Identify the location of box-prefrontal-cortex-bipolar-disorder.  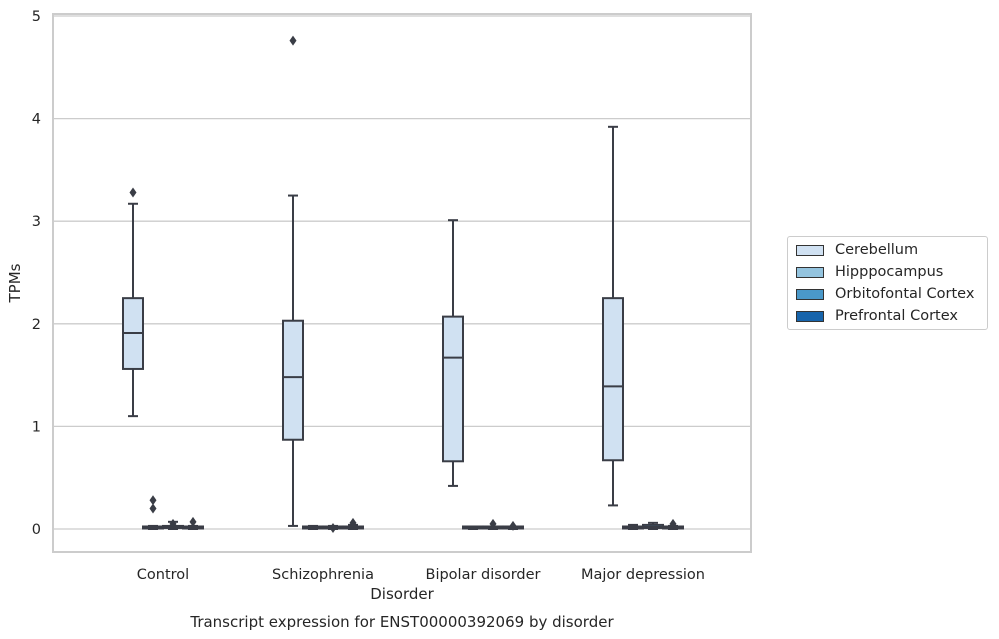
(513, 525).